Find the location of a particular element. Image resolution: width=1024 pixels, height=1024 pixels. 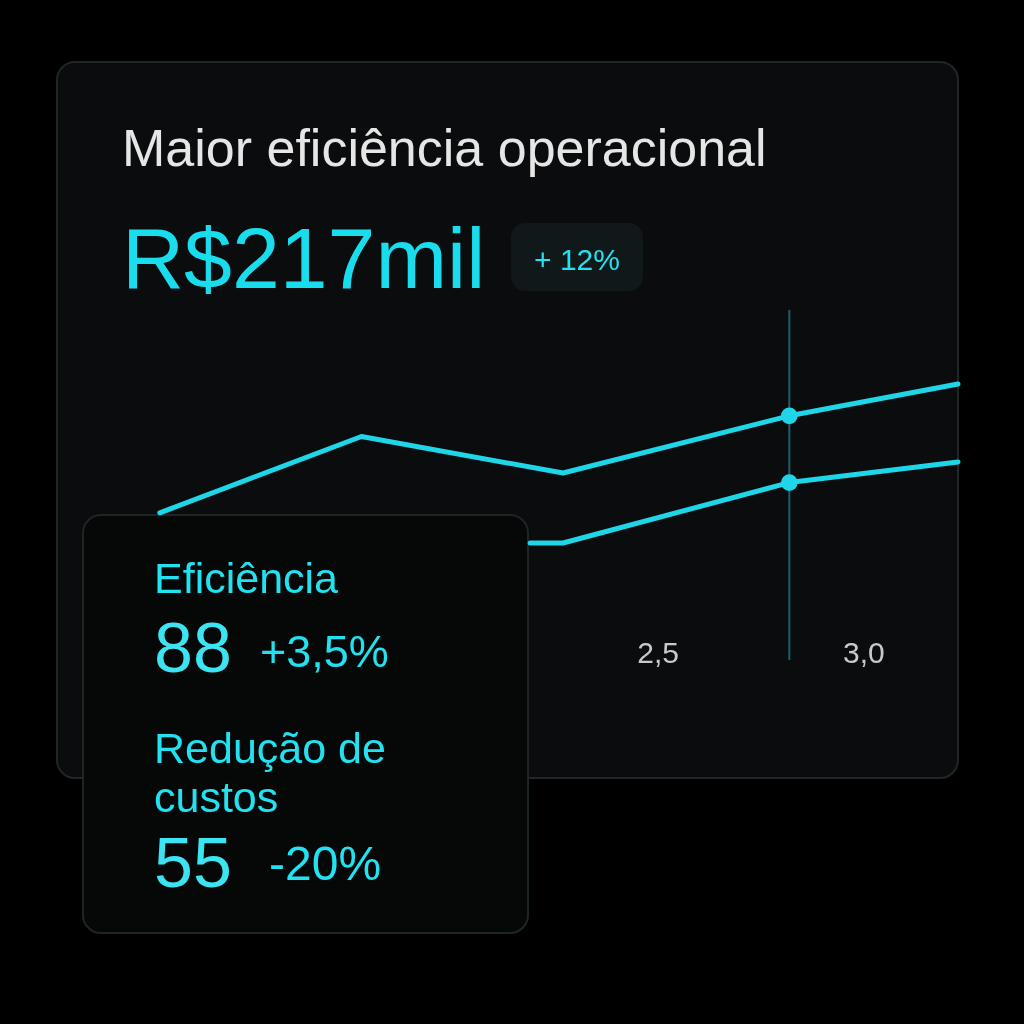

text: Redução de custos is located at coordinates (270, 772).